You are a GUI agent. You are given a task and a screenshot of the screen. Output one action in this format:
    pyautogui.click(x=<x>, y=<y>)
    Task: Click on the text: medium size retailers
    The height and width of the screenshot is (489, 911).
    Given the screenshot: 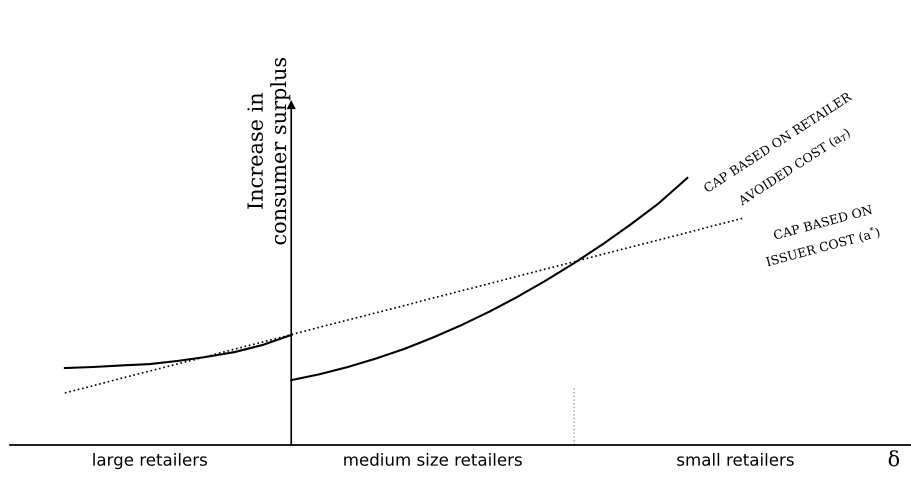 What is the action you would take?
    pyautogui.click(x=433, y=459)
    